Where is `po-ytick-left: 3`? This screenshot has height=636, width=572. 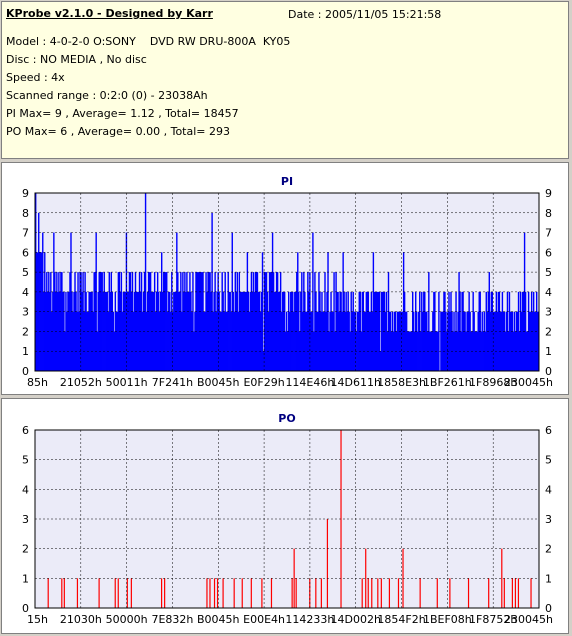 po-ytick-left: 3 is located at coordinates (25, 519).